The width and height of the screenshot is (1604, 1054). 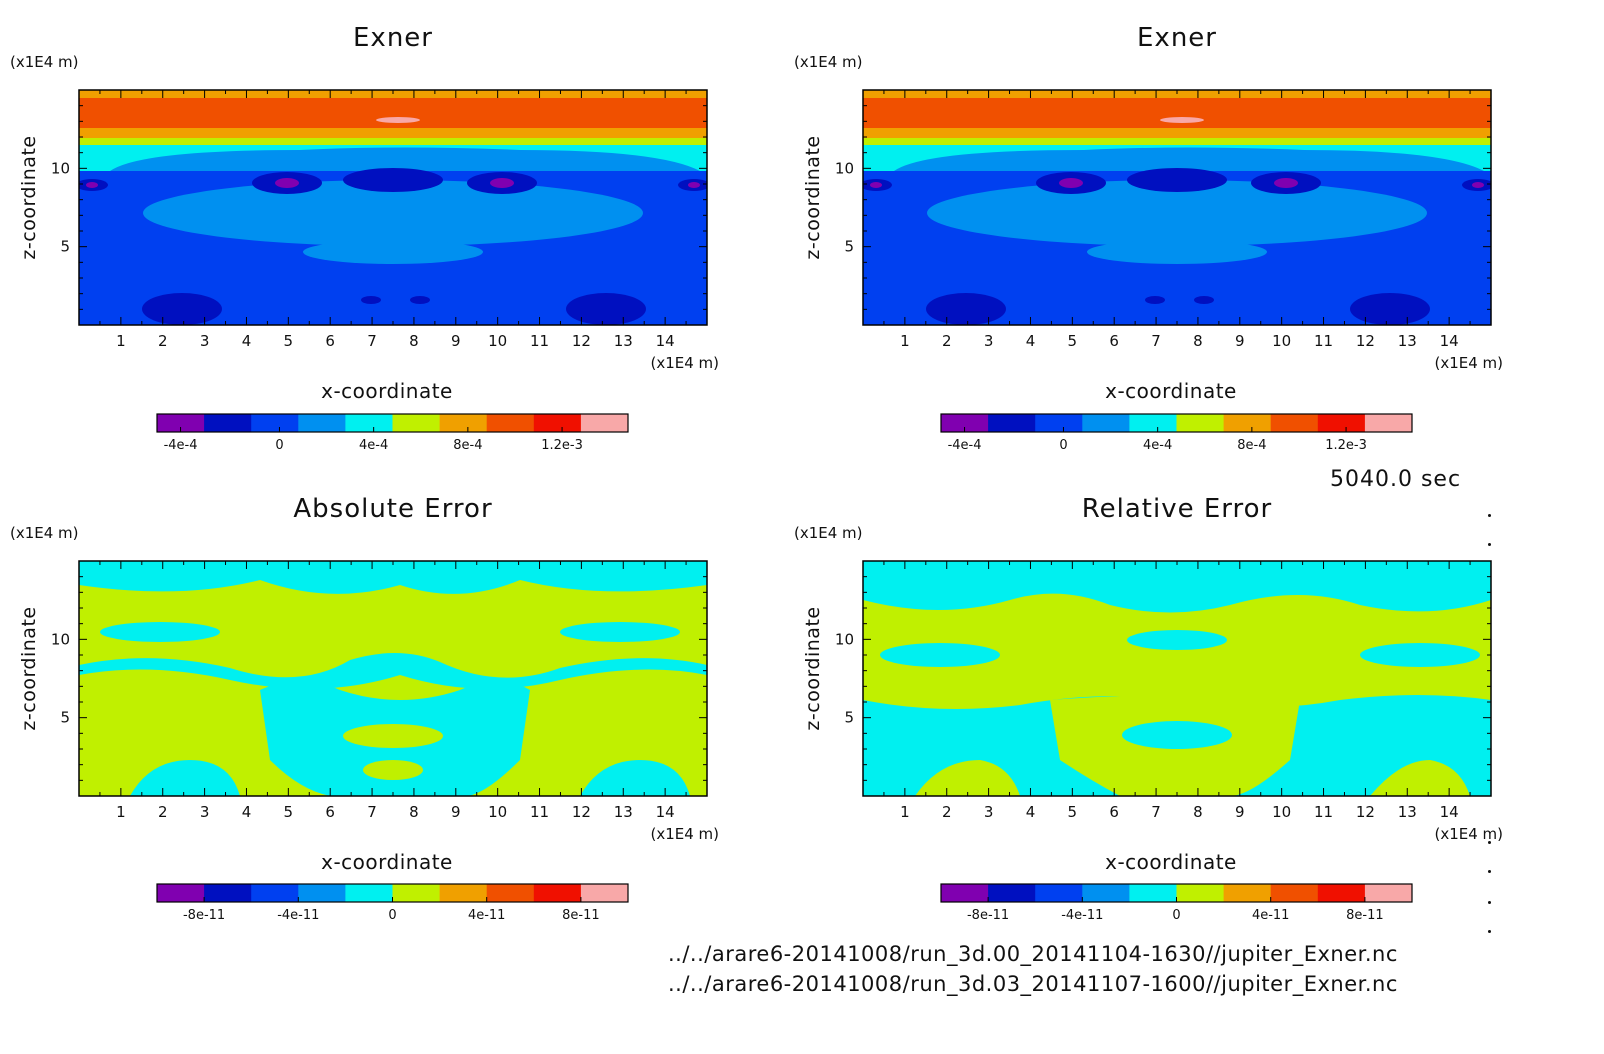 I want to click on colorbar-tick-label: -4e-11, so click(x=1082, y=915).